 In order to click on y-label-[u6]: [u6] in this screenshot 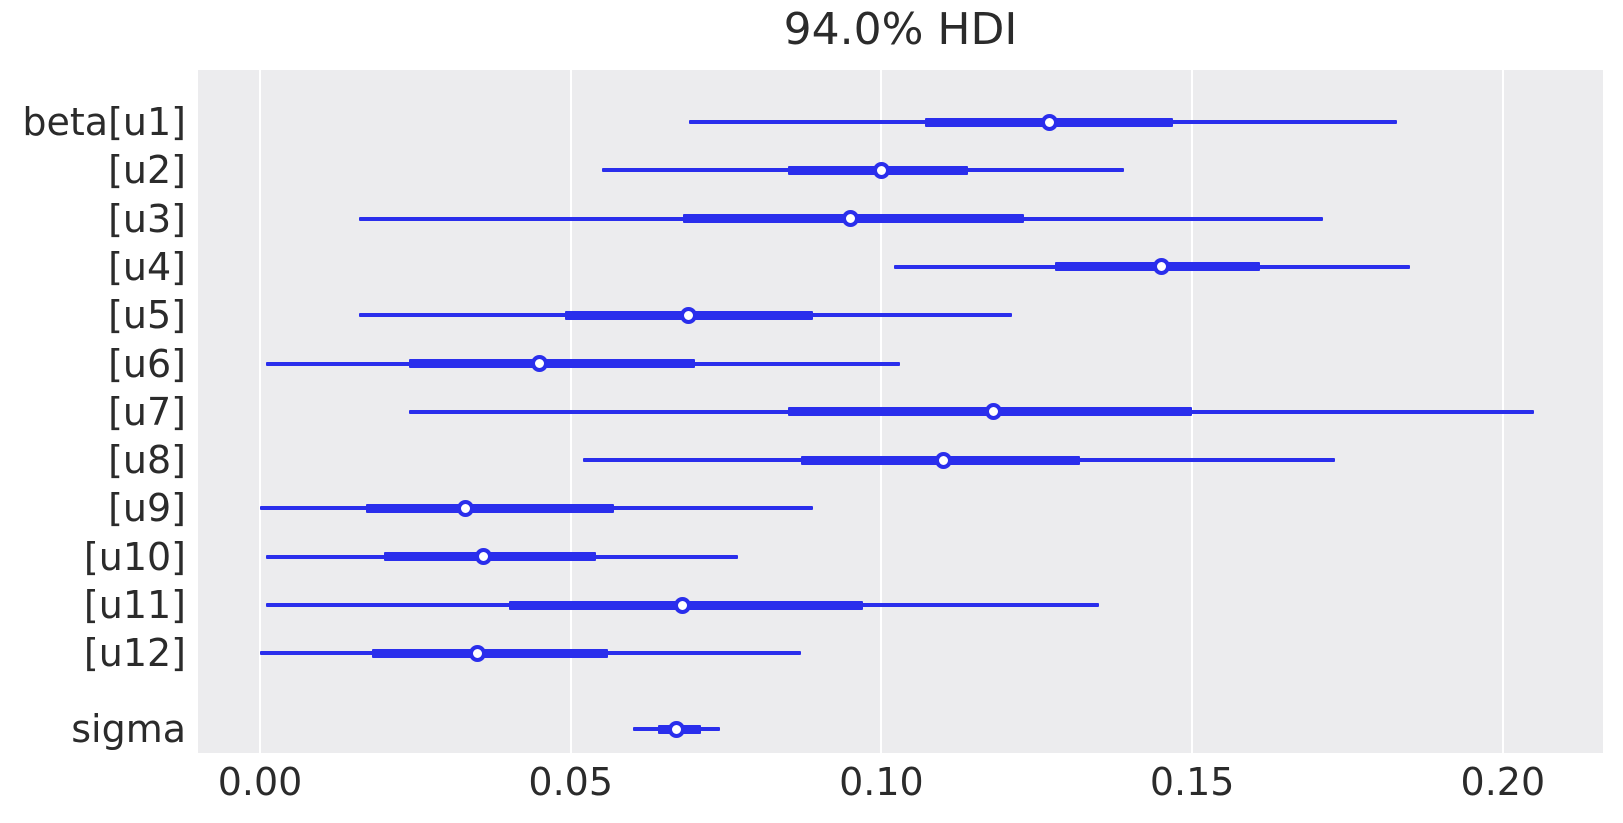, I will do `click(147, 363)`.